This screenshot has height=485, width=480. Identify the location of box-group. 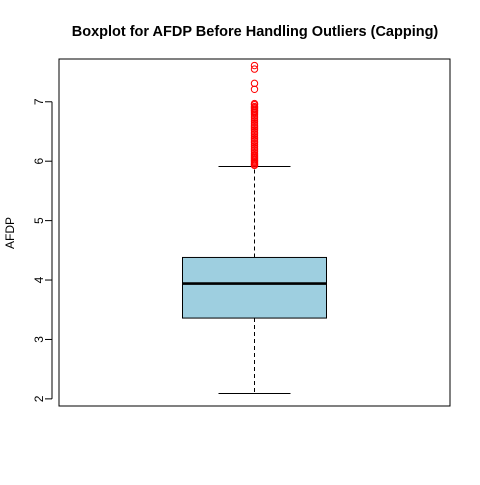
(254, 280).